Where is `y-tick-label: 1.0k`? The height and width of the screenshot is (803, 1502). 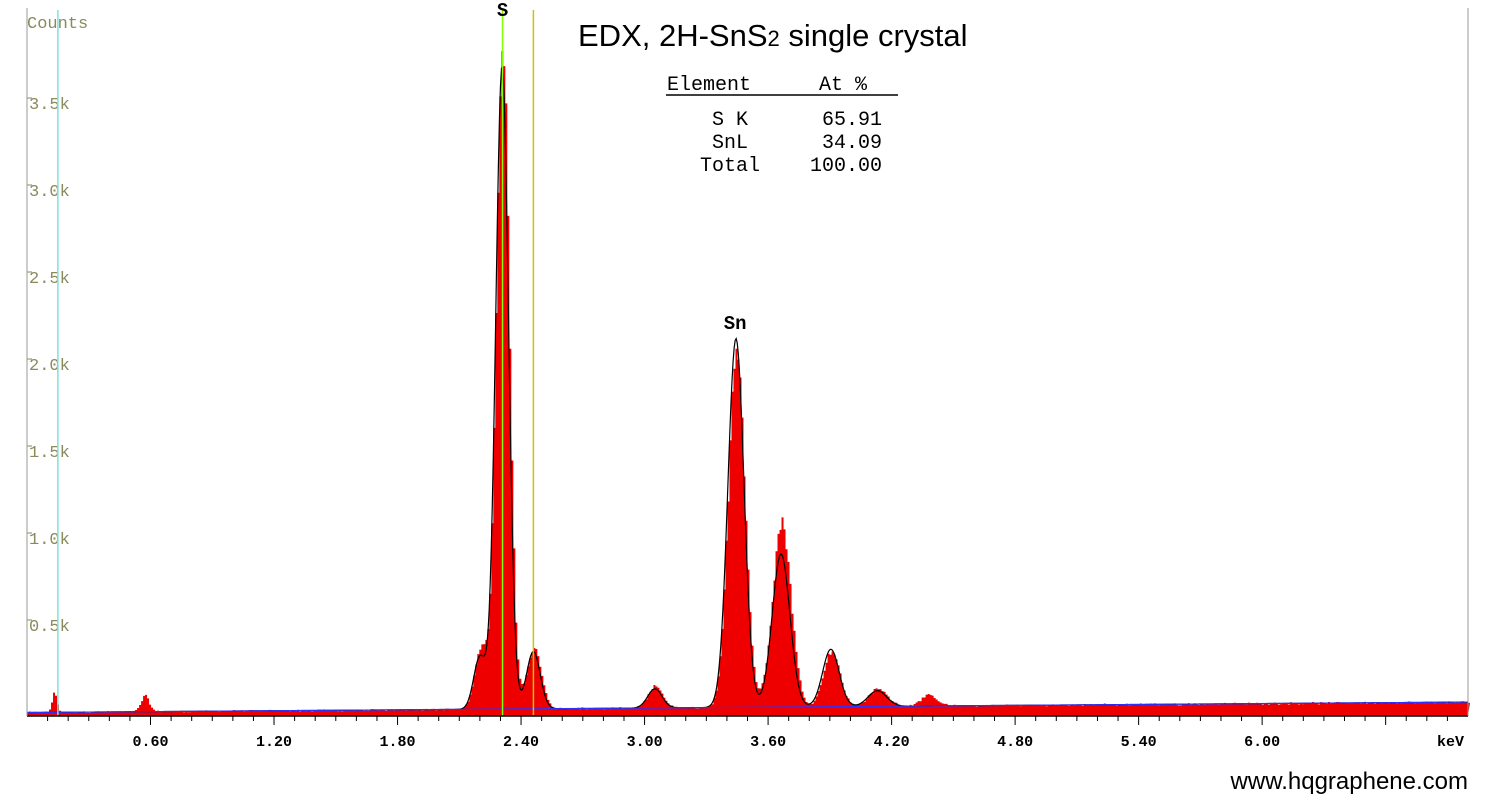 y-tick-label: 1.0k is located at coordinates (49, 540).